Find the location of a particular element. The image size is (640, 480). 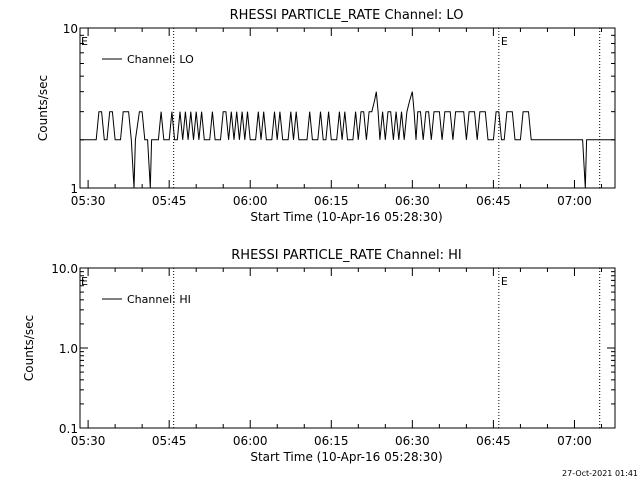

chart-0-xtick-label: 06:45 is located at coordinates (493, 201).